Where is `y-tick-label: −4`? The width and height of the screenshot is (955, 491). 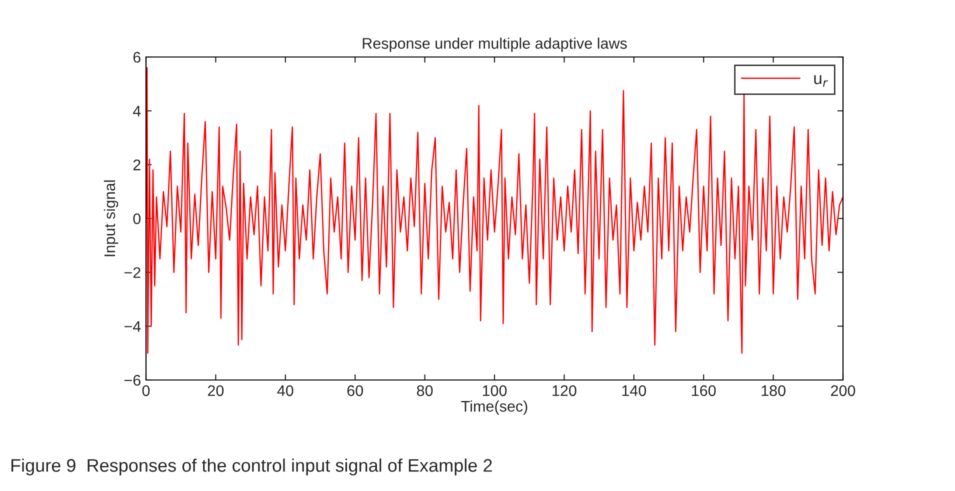 y-tick-label: −4 is located at coordinates (132, 326).